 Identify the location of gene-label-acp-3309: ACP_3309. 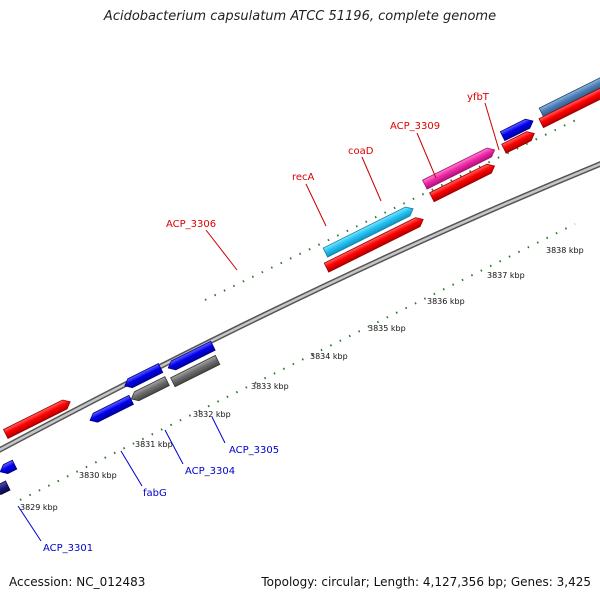
(415, 126).